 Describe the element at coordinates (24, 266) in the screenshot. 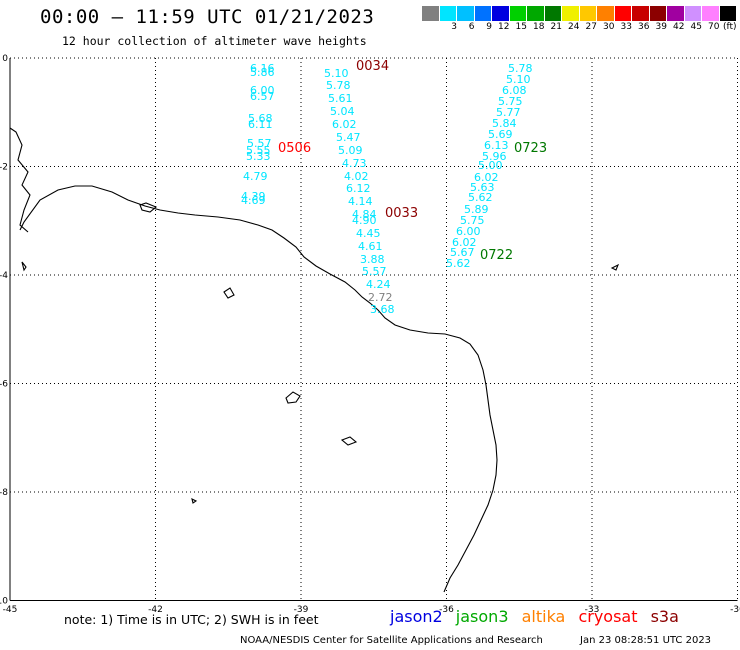

I see `island-d` at that location.